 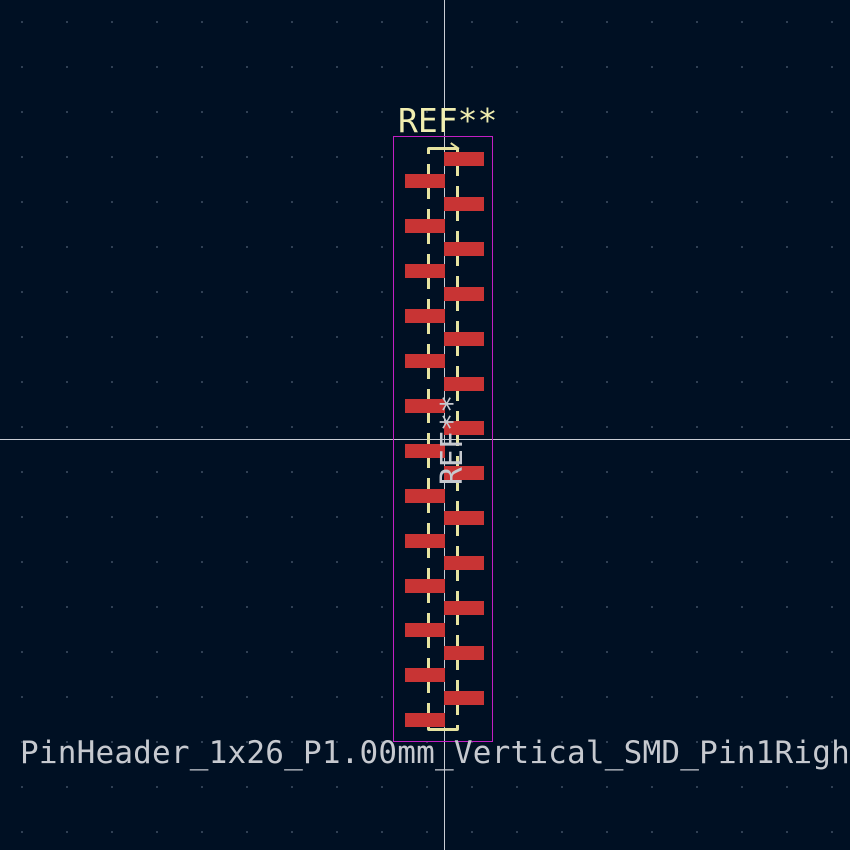 I want to click on courtyard-outline, so click(x=443, y=439).